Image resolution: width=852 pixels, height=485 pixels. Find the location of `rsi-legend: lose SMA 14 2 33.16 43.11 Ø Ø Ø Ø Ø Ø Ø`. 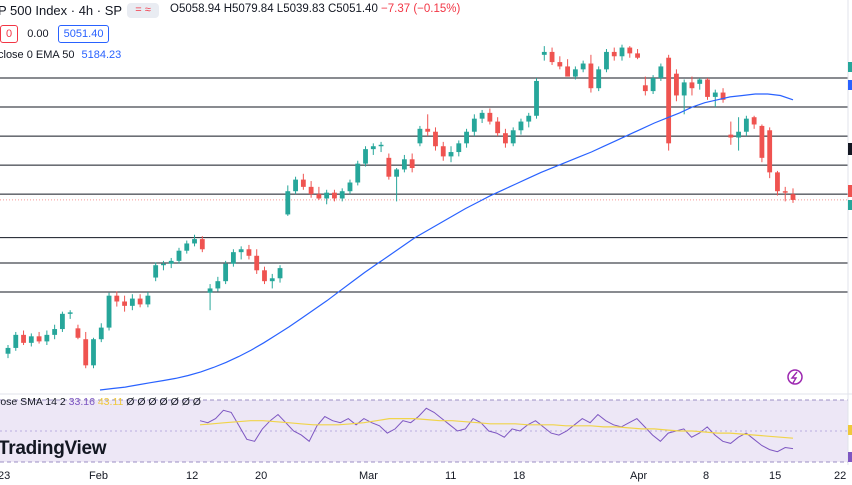

rsi-legend: lose SMA 14 2 33.16 43.11 Ø Ø Ø Ø Ø Ø Ø is located at coordinates (100, 402).